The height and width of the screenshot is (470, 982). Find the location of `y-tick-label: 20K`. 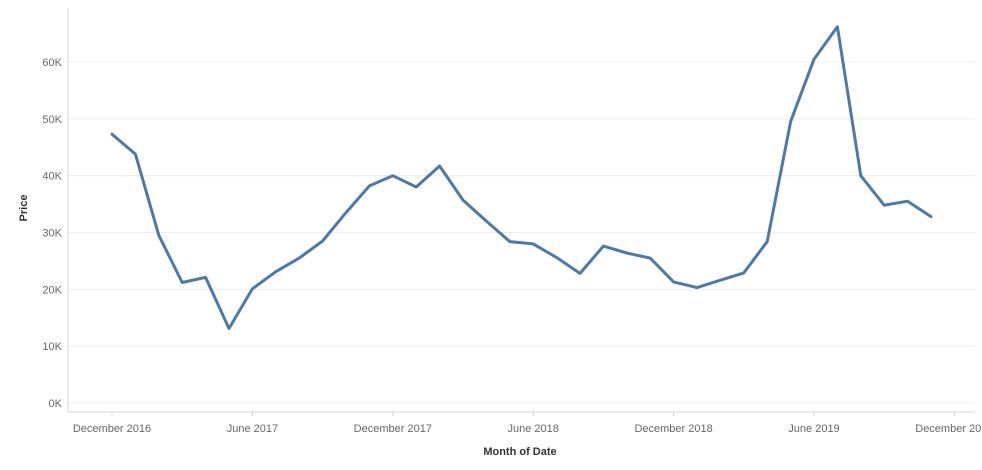

y-tick-label: 20K is located at coordinates (52, 290).